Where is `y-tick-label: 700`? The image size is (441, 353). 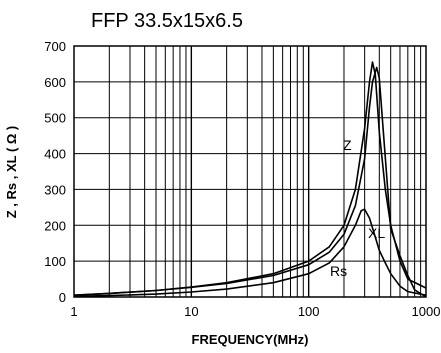 y-tick-label: 700 is located at coordinates (55, 46).